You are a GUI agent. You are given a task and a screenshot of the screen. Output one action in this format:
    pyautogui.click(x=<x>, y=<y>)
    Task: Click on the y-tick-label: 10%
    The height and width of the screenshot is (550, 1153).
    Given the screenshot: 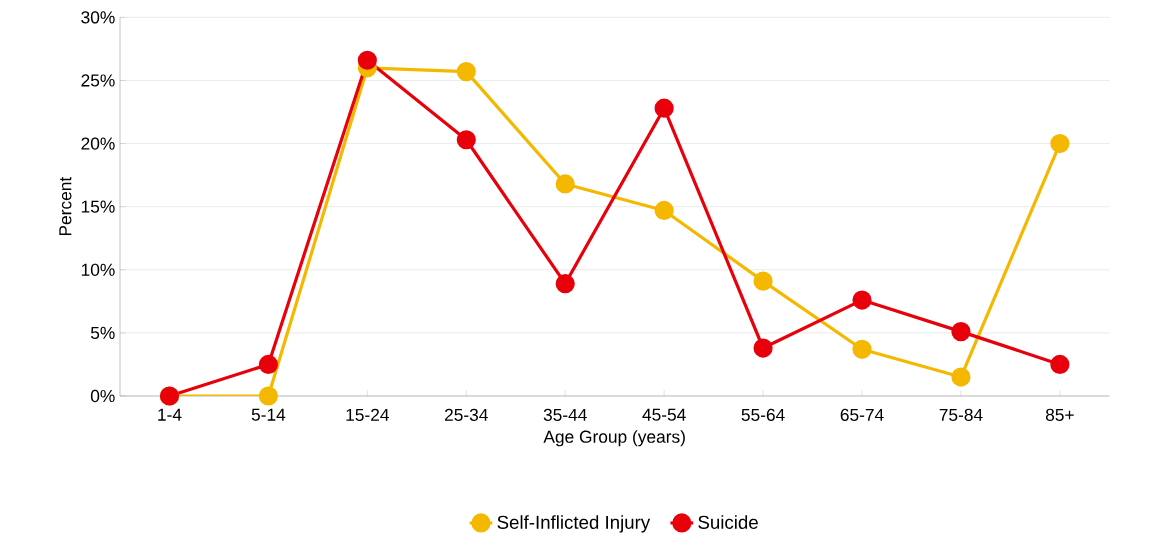 What is the action you would take?
    pyautogui.click(x=98, y=269)
    